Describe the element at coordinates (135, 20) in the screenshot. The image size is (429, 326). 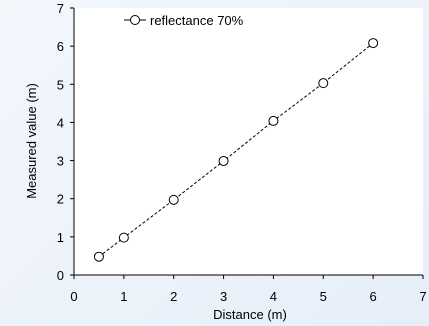
I see `legend-marker` at that location.